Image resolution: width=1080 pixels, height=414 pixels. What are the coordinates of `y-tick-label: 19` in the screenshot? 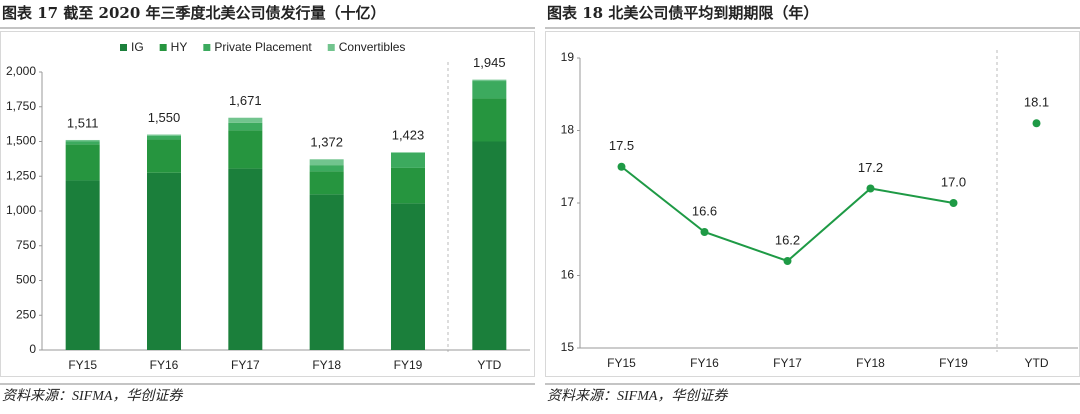 It's located at (568, 57).